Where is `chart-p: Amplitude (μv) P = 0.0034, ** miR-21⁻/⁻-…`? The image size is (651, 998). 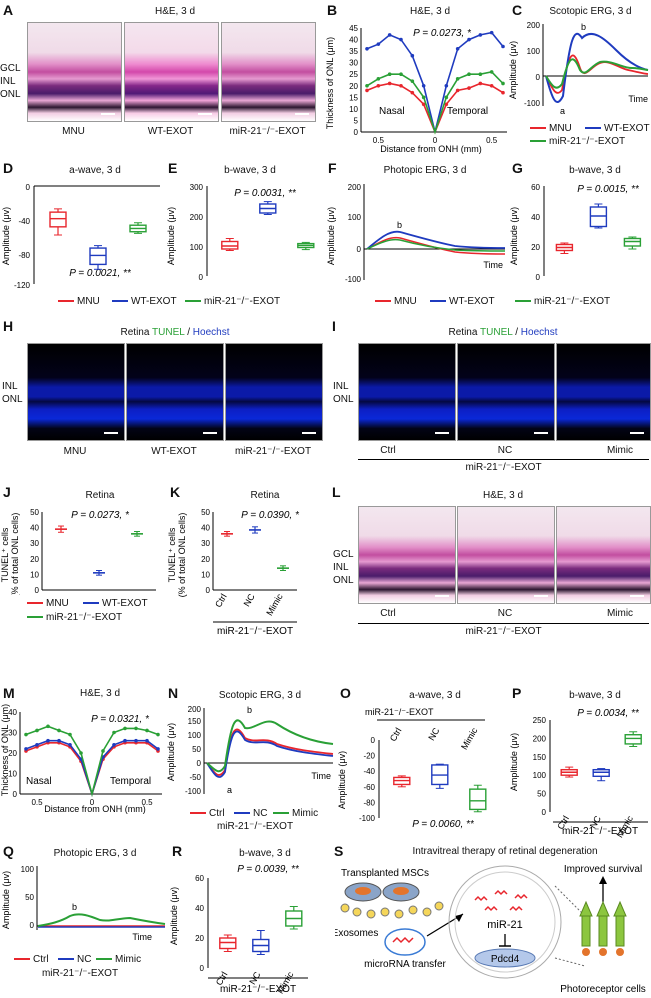 chart-p: Amplitude (μv) P = 0.0034, ** miR-21⁻/⁻-… is located at coordinates (578, 773).